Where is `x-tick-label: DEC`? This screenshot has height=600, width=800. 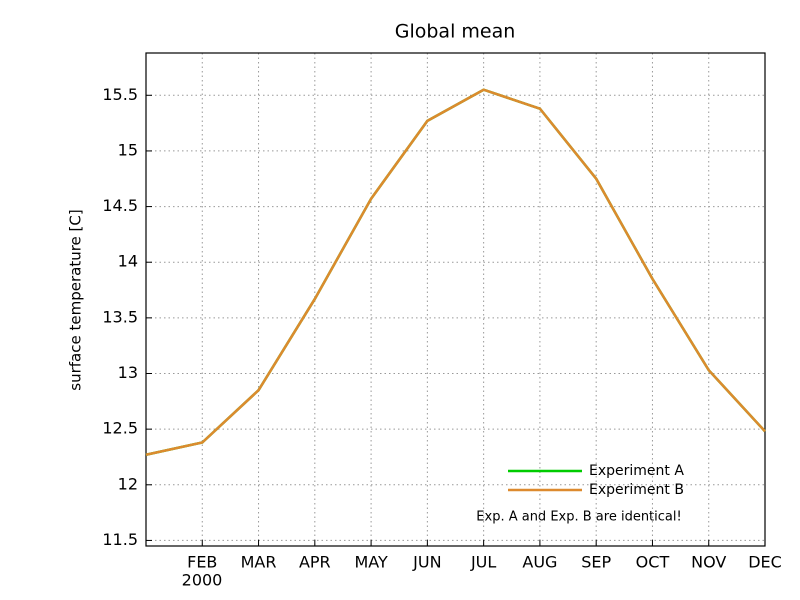
x-tick-label: DEC is located at coordinates (765, 562).